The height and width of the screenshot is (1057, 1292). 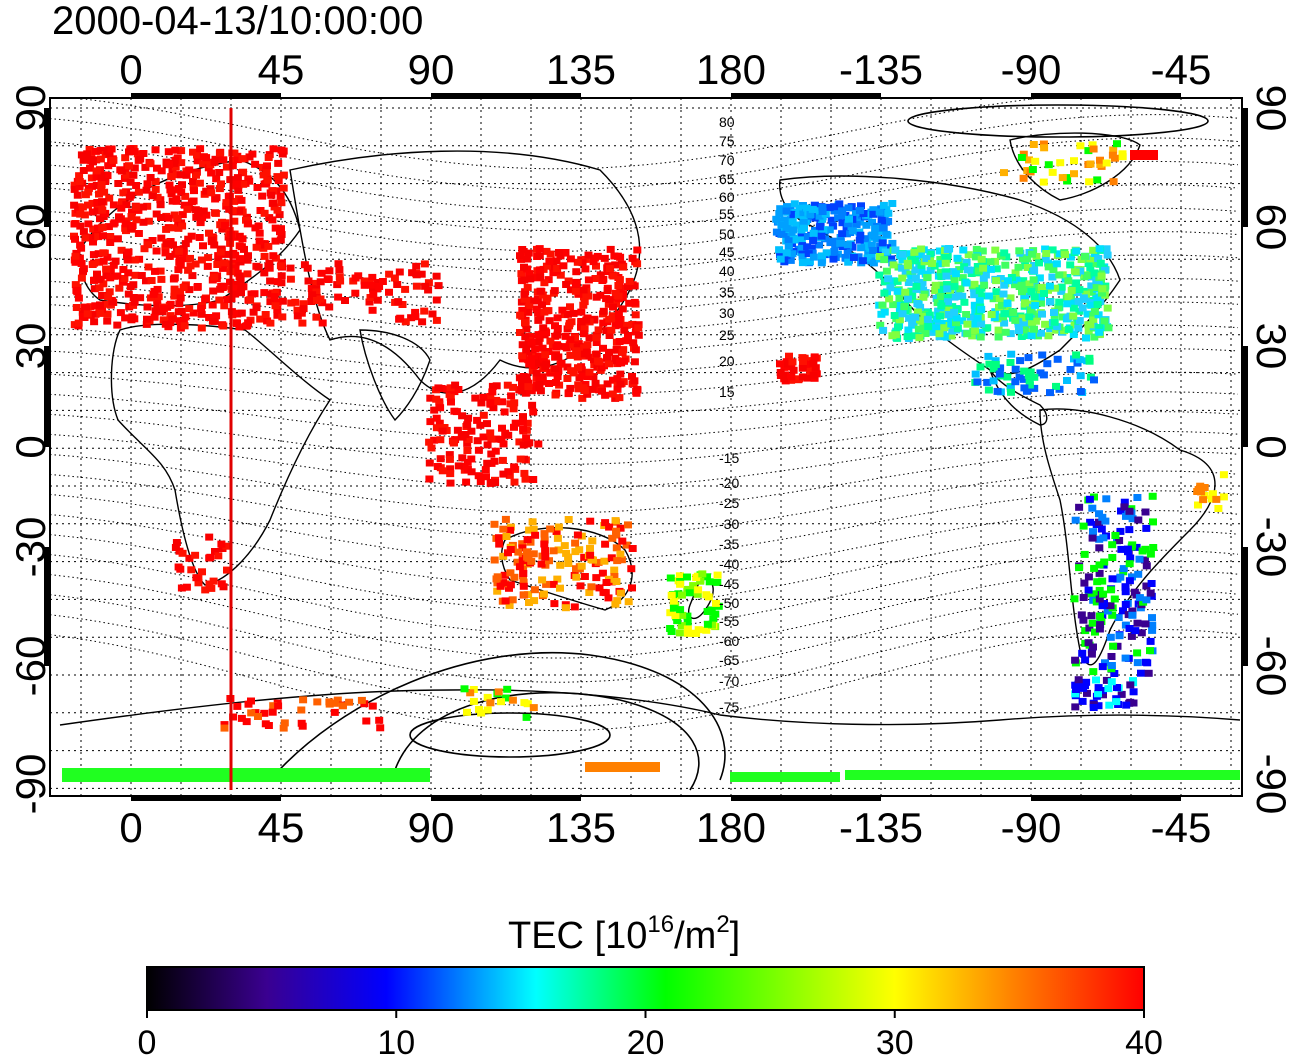 What do you see at coordinates (1031, 69) in the screenshot?
I see `top-longitude-label: -90` at bounding box center [1031, 69].